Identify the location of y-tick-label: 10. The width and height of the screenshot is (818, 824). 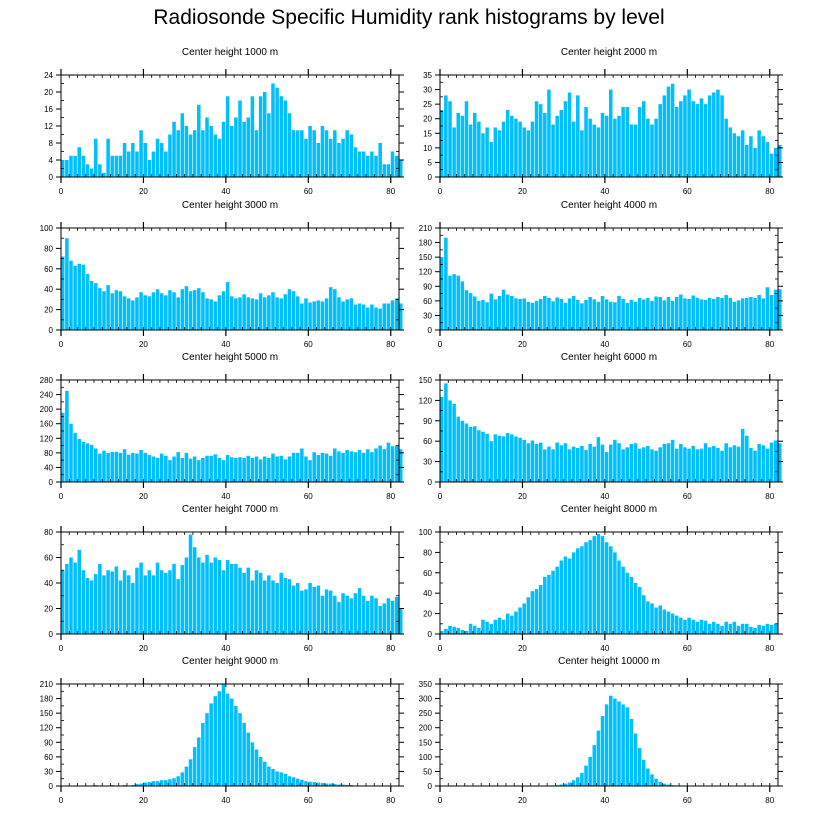
(427, 148).